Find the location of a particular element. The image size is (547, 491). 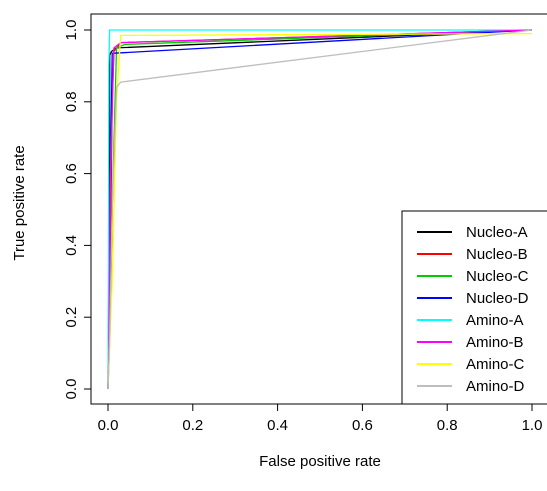

legend-label: Nucleo-A is located at coordinates (497, 232).